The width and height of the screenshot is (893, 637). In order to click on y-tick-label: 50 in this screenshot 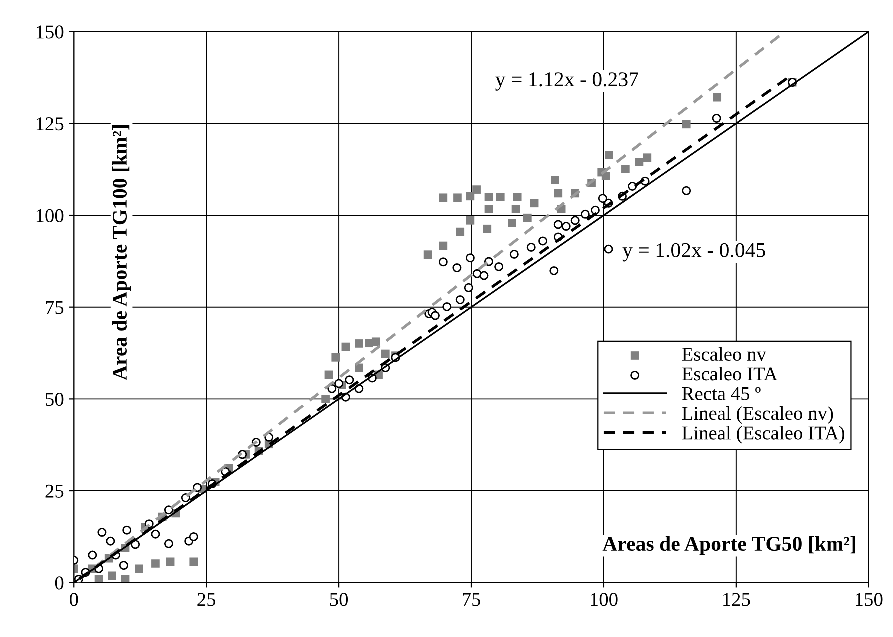, I will do `click(55, 399)`.